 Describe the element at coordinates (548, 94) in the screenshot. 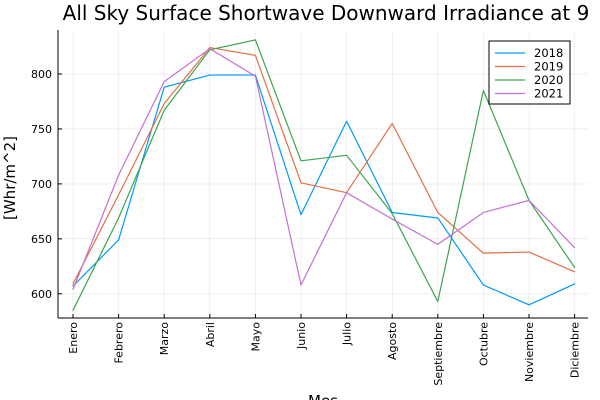

I see `legend-label: 2021` at that location.